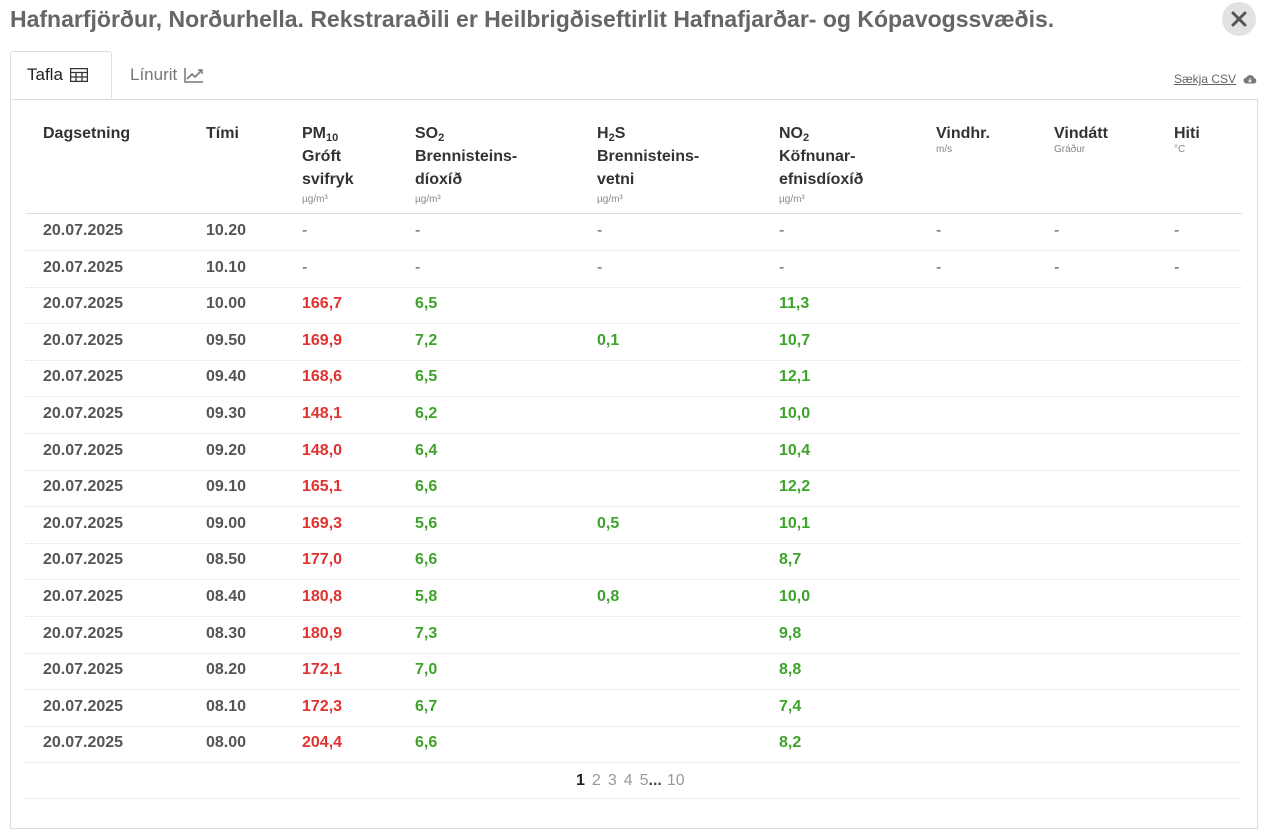 This screenshot has height=829, width=1265. What do you see at coordinates (634, 798) in the screenshot?
I see `pagination-divider` at bounding box center [634, 798].